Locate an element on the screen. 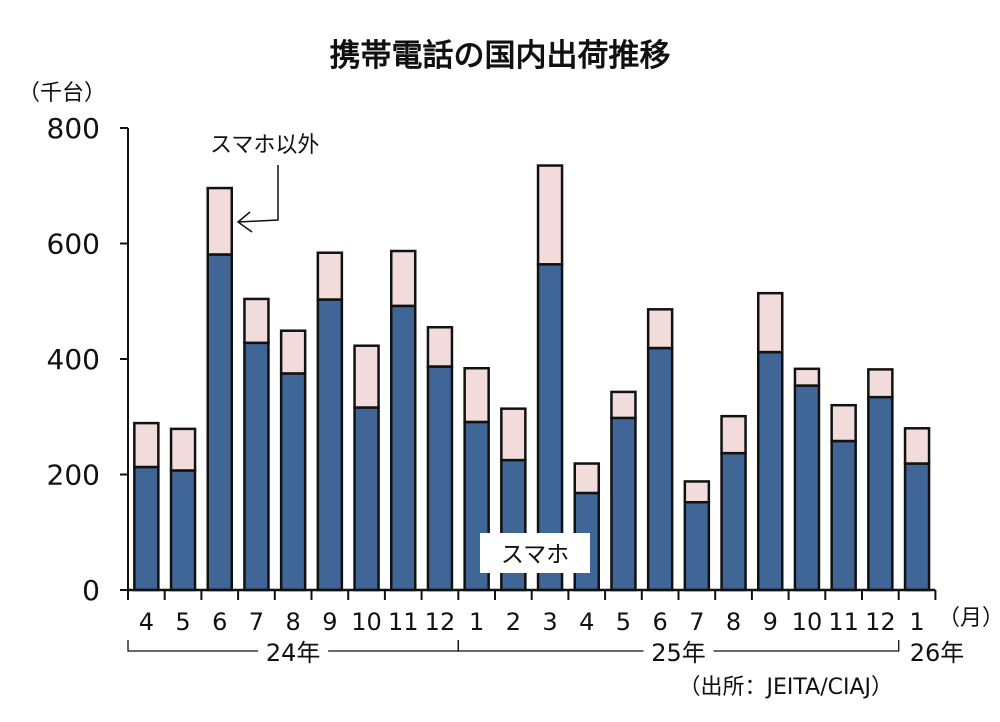  x-tick-label: 3 is located at coordinates (549, 622).